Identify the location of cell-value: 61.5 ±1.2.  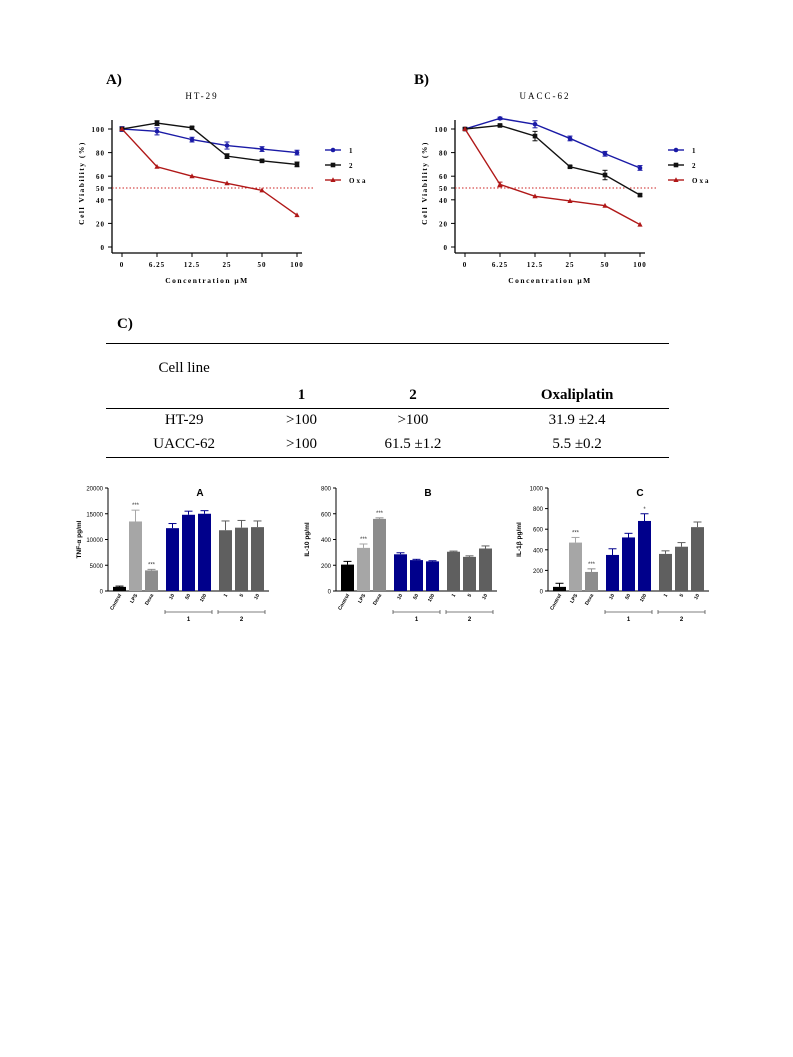
(413, 443).